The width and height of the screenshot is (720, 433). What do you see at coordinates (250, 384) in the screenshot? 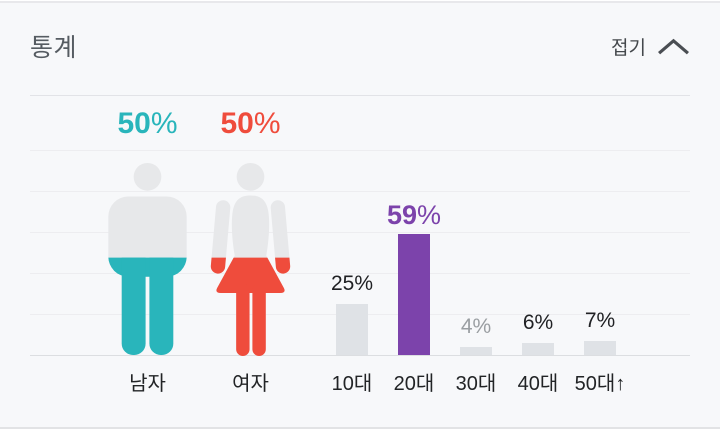
I see `gender-axis-label: 여자` at bounding box center [250, 384].